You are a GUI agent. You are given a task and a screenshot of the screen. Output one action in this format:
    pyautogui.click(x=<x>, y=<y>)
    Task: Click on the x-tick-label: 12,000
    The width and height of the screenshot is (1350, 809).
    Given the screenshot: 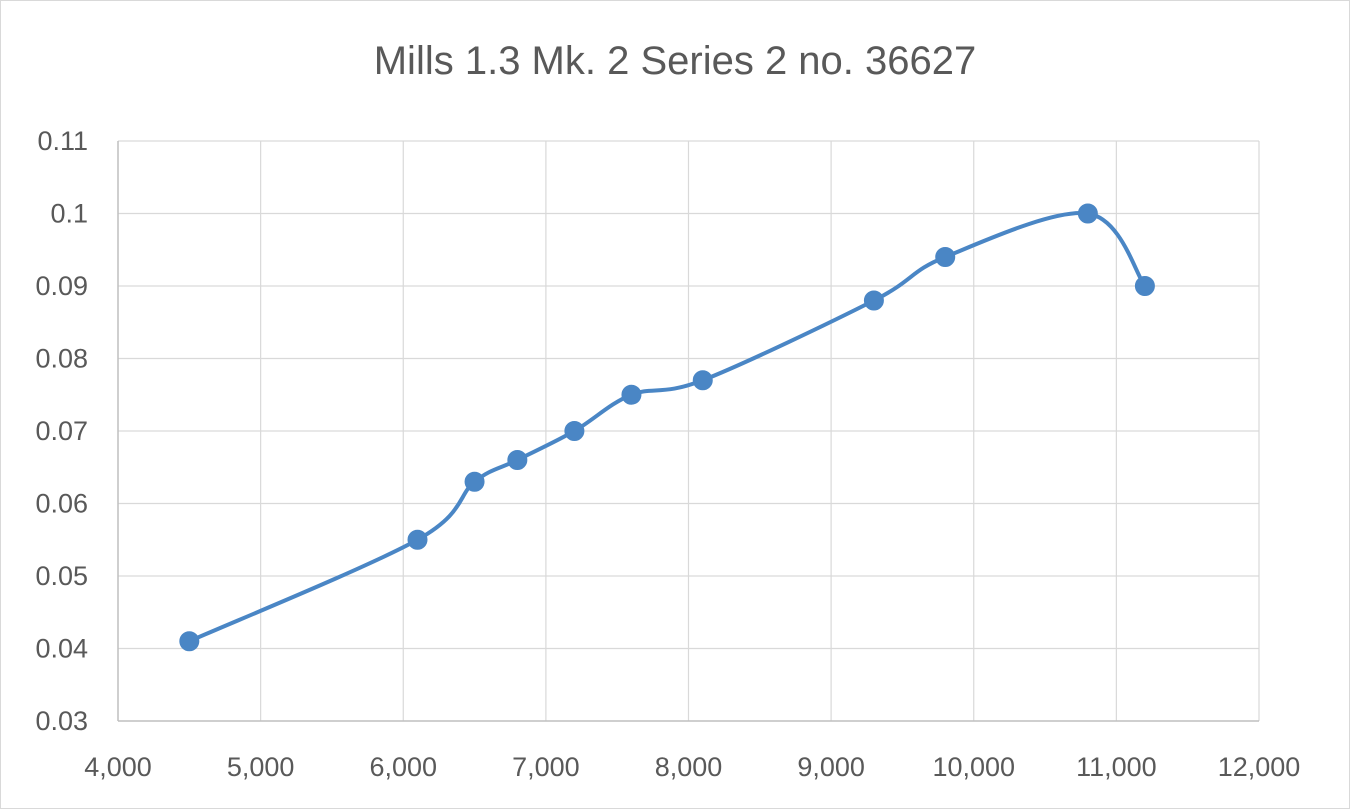 What is the action you would take?
    pyautogui.click(x=1259, y=767)
    